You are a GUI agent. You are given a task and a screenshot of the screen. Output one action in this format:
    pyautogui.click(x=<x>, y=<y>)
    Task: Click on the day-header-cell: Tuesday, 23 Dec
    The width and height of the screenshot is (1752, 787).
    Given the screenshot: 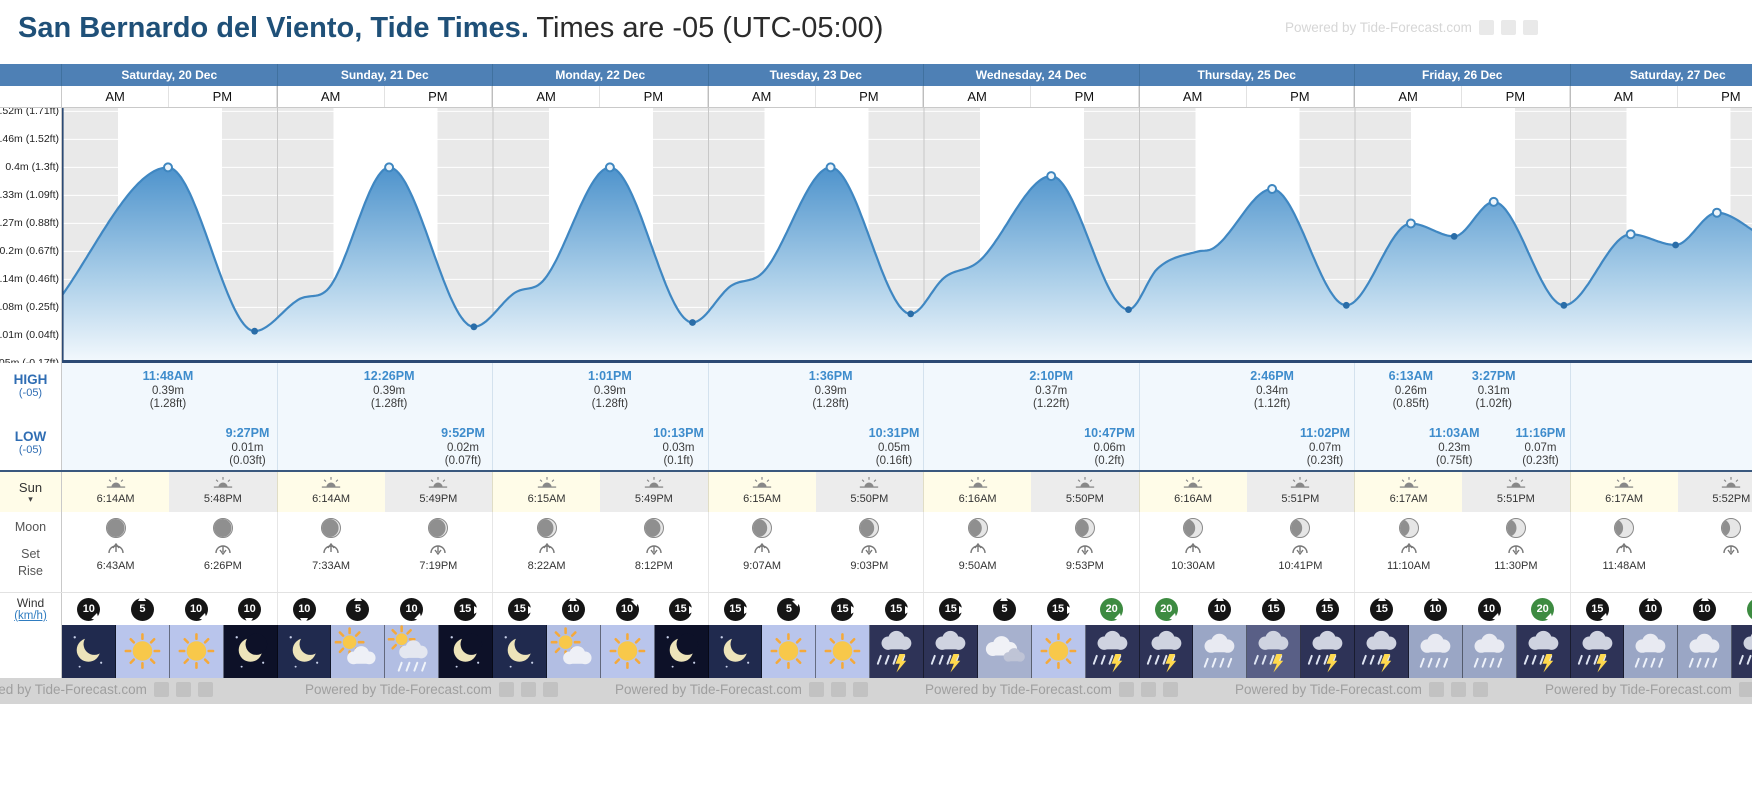 What is the action you would take?
    pyautogui.click(x=816, y=75)
    